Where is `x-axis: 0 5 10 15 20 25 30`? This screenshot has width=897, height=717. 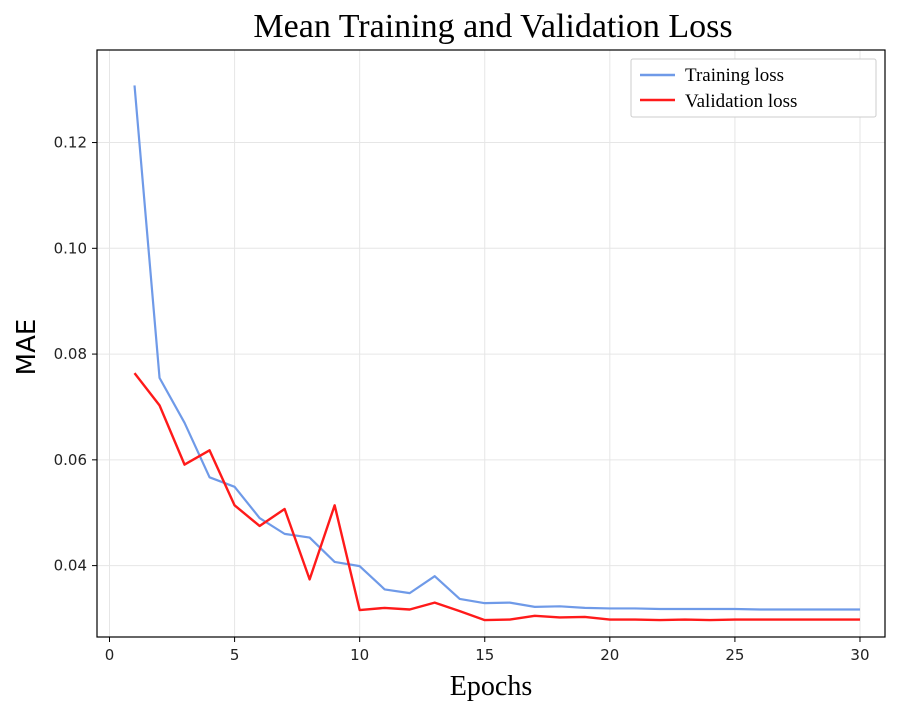
x-axis: 0 5 10 15 20 25 30 is located at coordinates (487, 650).